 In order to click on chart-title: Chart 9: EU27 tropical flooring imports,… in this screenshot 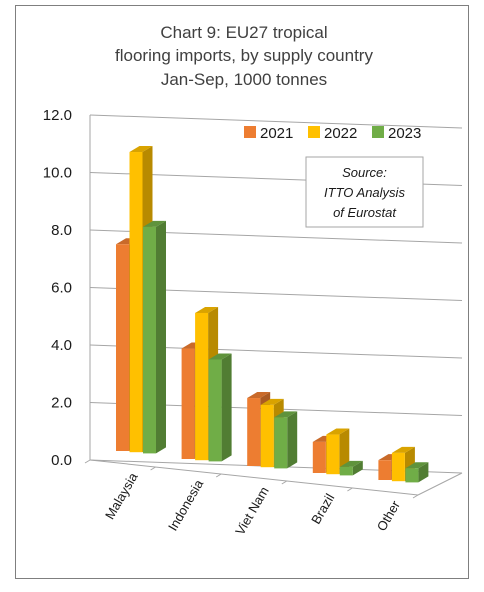, I will do `click(244, 56)`.